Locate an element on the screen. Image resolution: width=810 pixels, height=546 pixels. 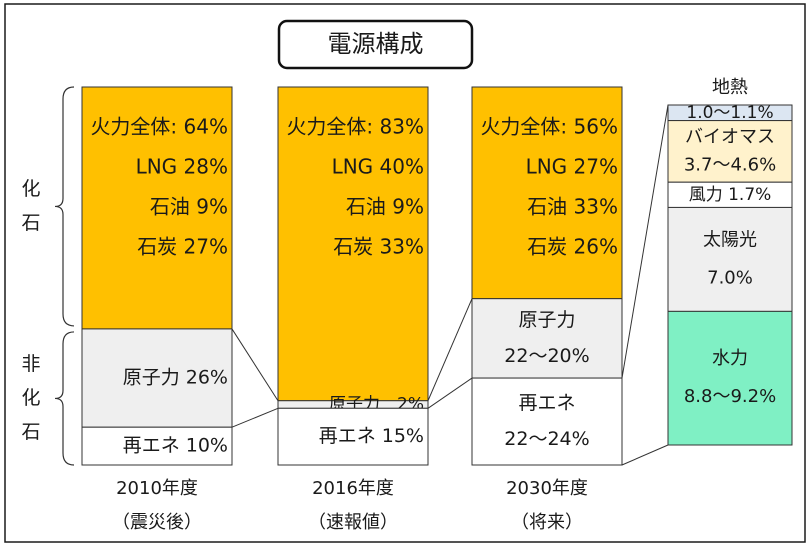
bar-label: 石炭 27% is located at coordinates (182, 247).